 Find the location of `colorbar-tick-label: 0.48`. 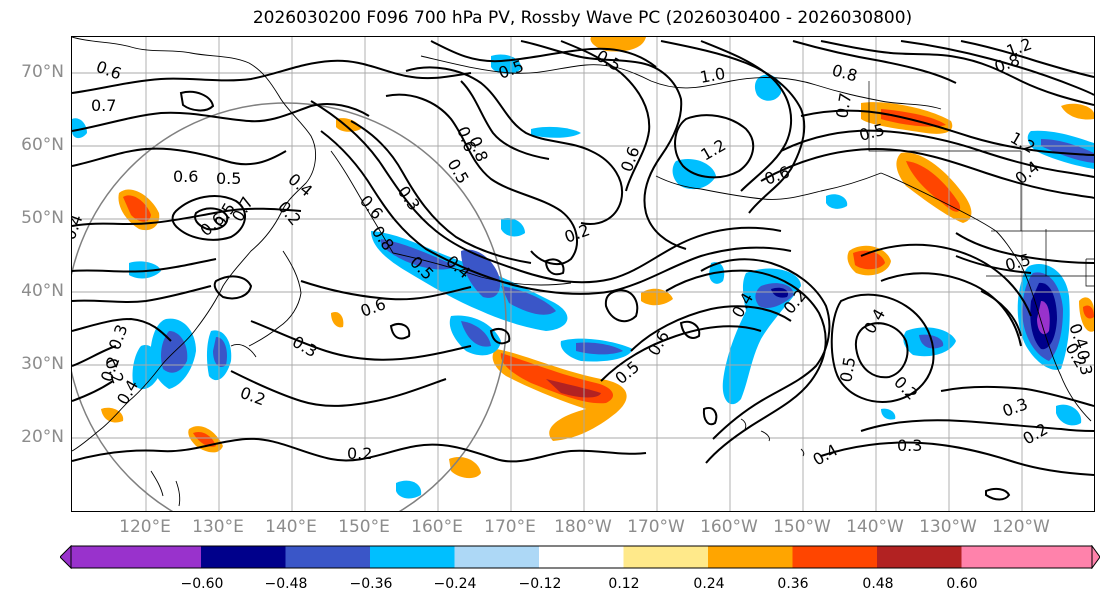

colorbar-tick-label: 0.48 is located at coordinates (878, 584).